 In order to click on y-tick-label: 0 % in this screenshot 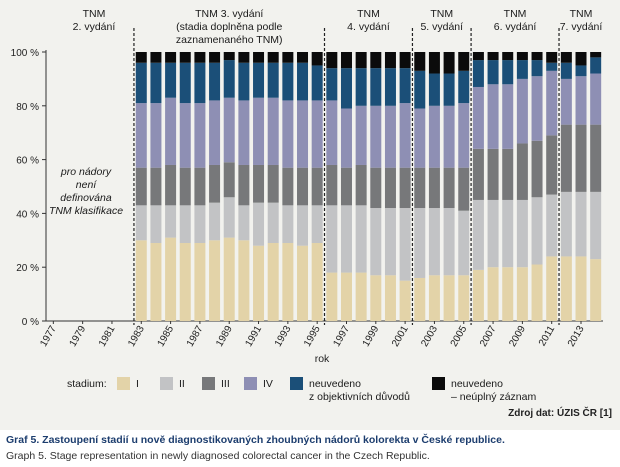, I will do `click(30, 322)`.